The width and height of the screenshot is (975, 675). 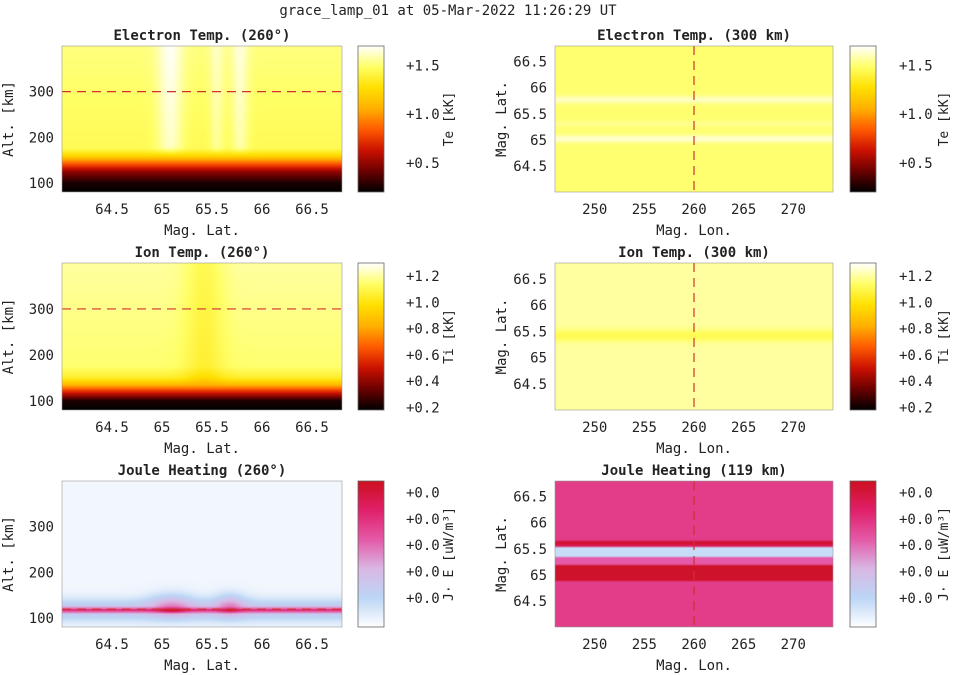 What do you see at coordinates (694, 253) in the screenshot?
I see `panel-title: Ion Temp. (300 km)` at bounding box center [694, 253].